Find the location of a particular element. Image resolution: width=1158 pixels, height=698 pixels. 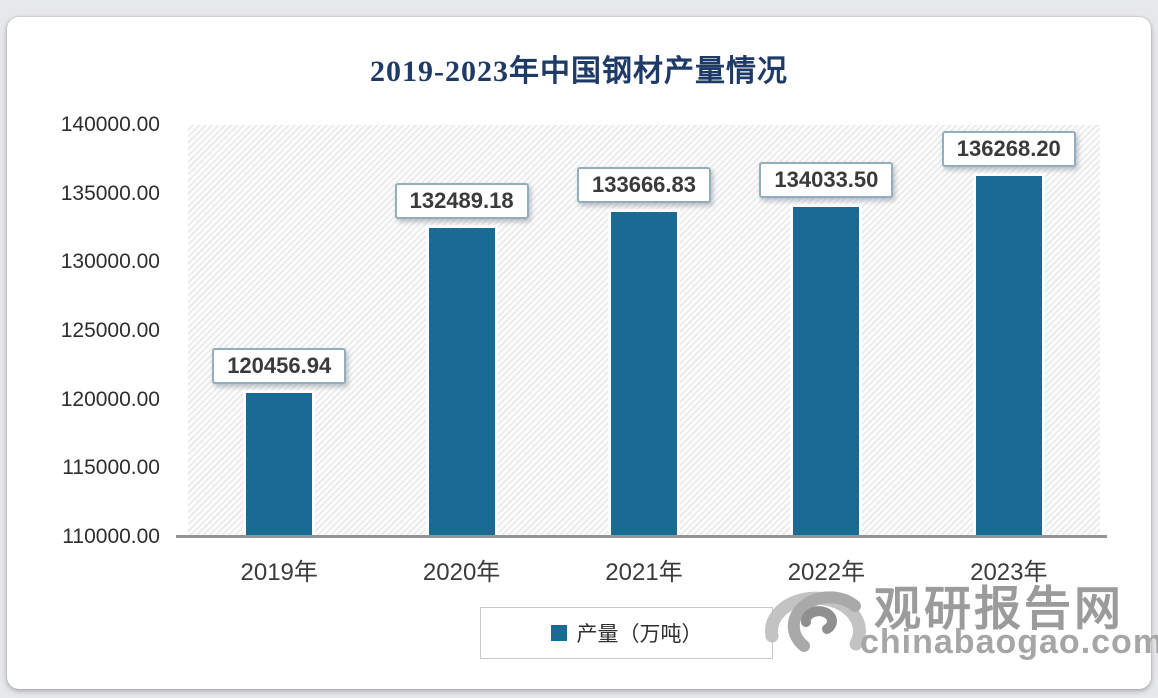

x-axis-labels: 2019年 2020年 2021年 2022年 2023年 is located at coordinates (644, 570).